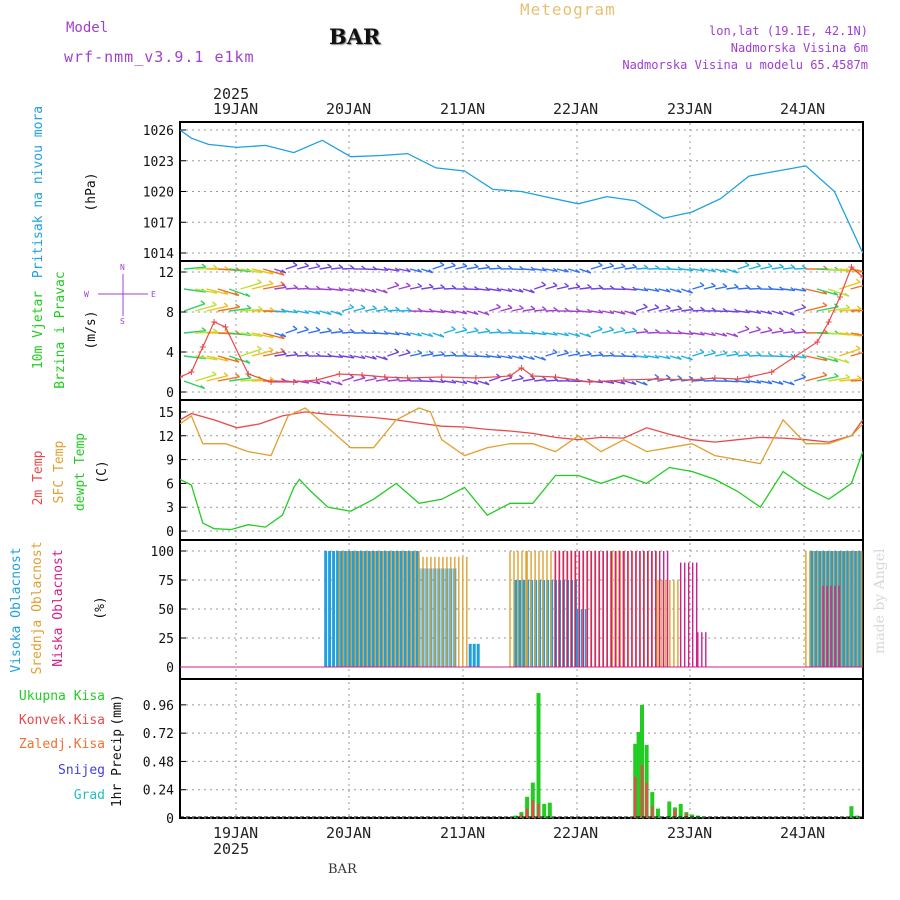  Describe the element at coordinates (575, 833) in the screenshot. I see `bottom-day-label: 22JAN` at that location.